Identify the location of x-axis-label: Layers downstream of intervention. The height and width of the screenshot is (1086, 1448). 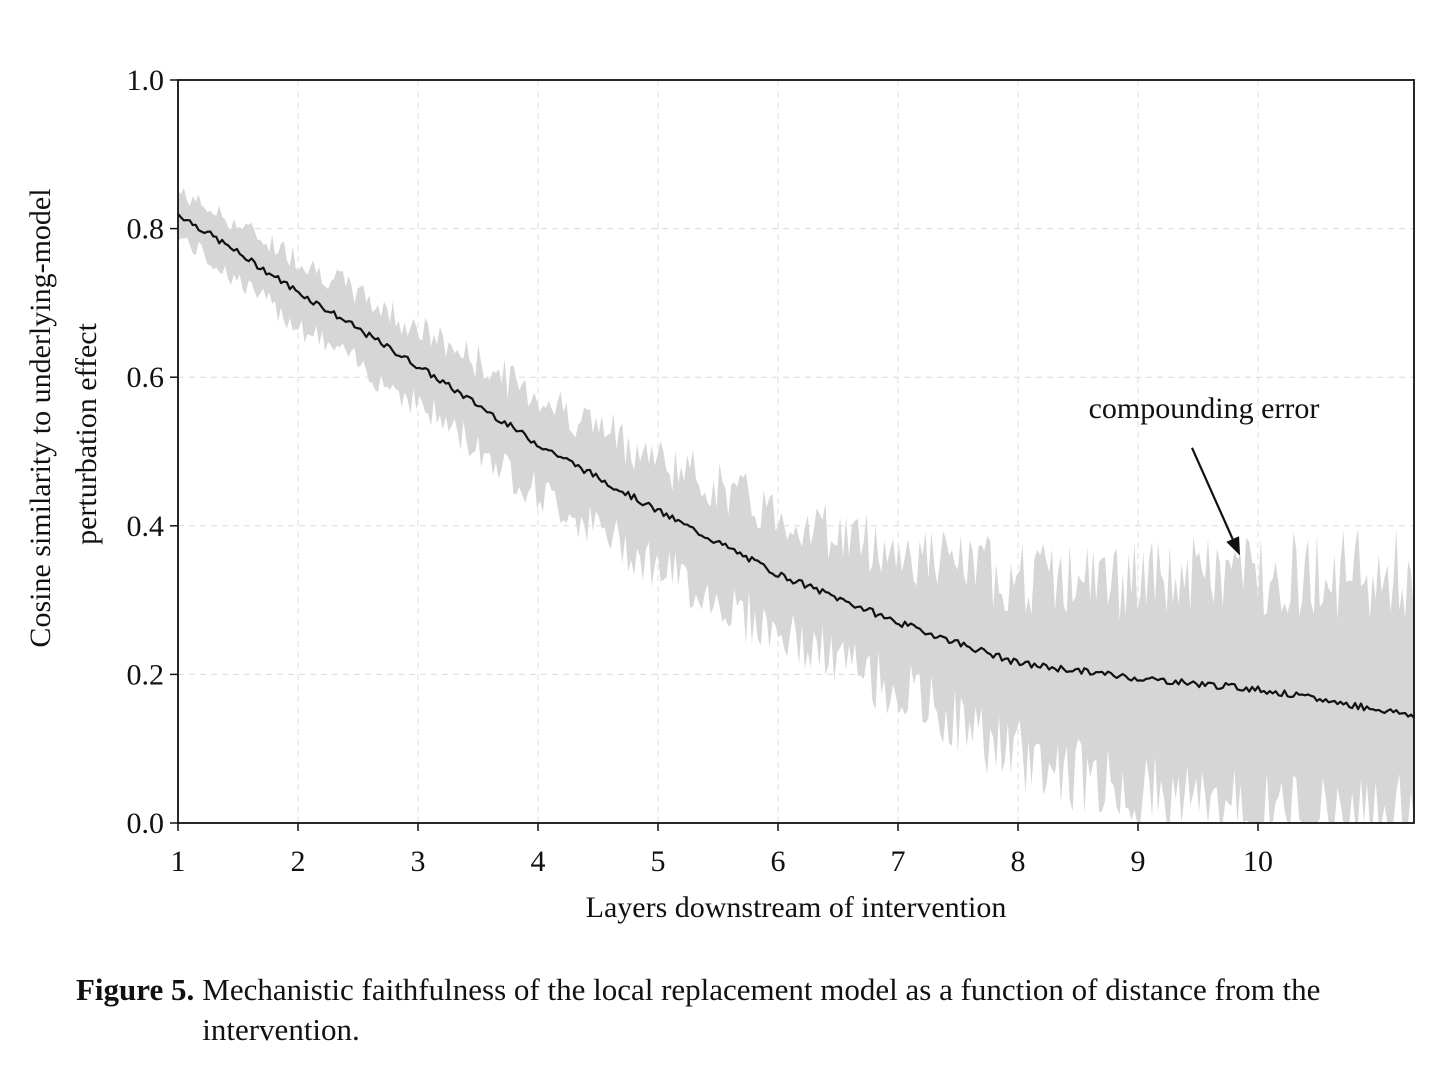
(796, 907).